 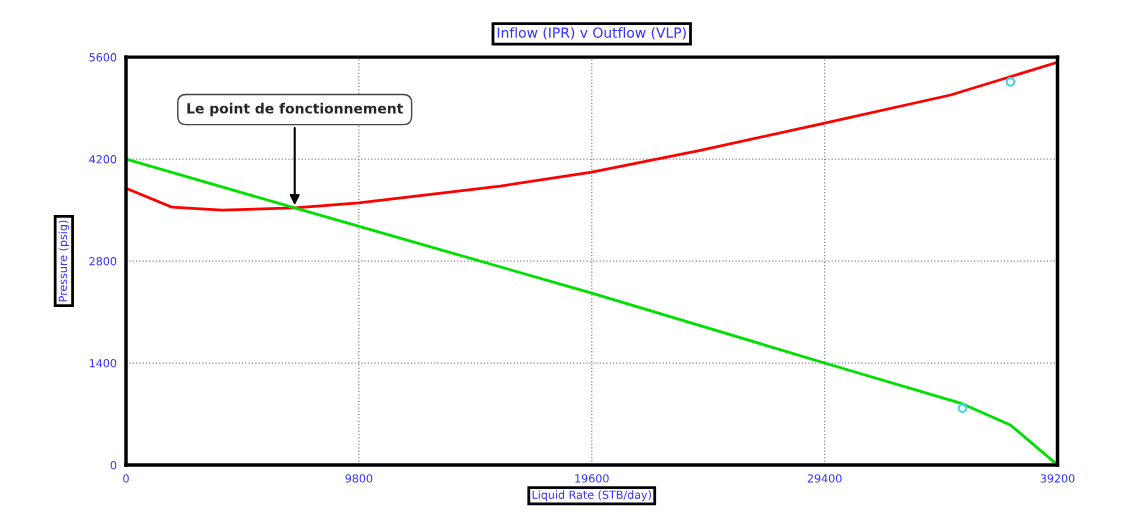 What do you see at coordinates (103, 261) in the screenshot?
I see `y-tick-label: 2800` at bounding box center [103, 261].